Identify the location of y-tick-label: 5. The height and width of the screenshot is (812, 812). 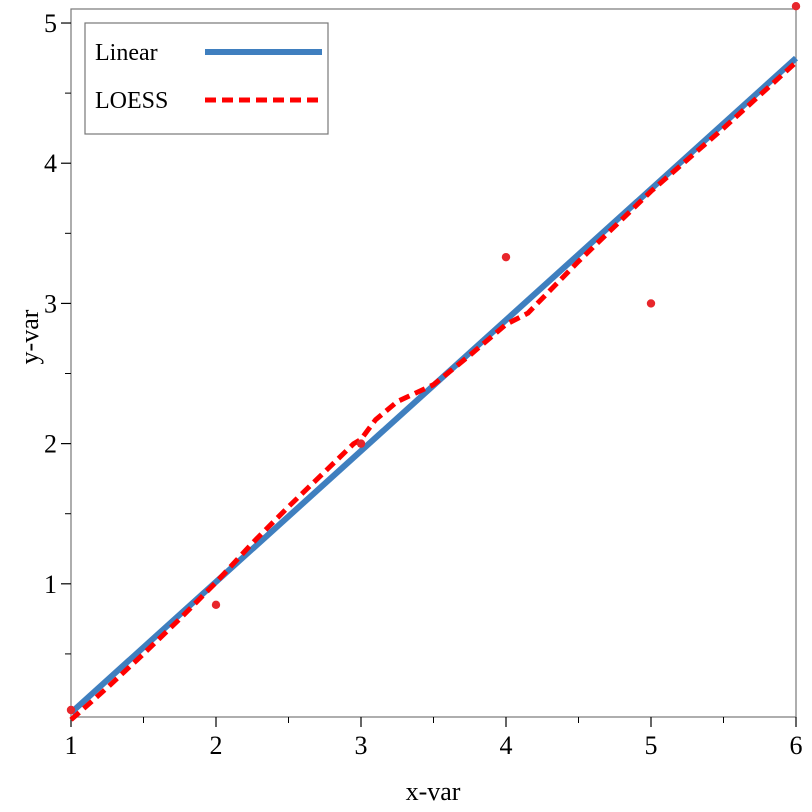
(50, 23).